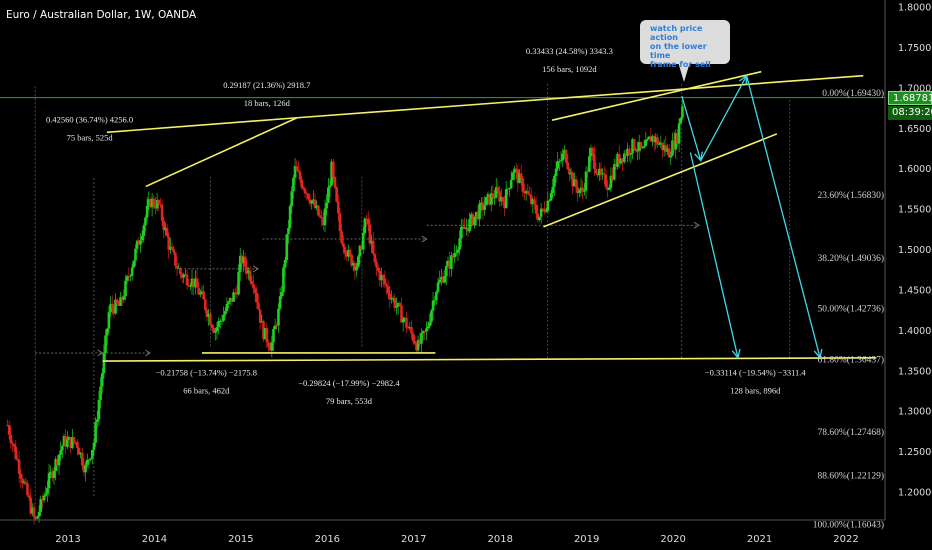 This screenshot has width=932, height=550. I want to click on year-tick-label: 2017, so click(413, 539).